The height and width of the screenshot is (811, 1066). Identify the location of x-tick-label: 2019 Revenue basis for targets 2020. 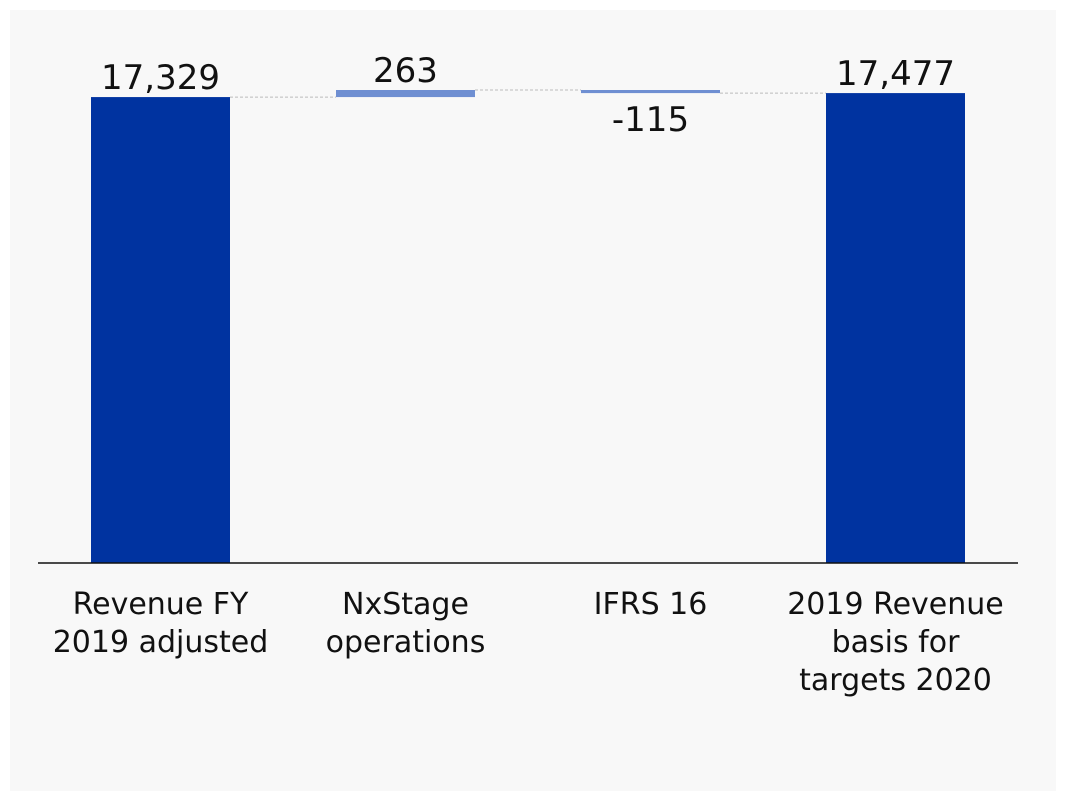
(895, 642).